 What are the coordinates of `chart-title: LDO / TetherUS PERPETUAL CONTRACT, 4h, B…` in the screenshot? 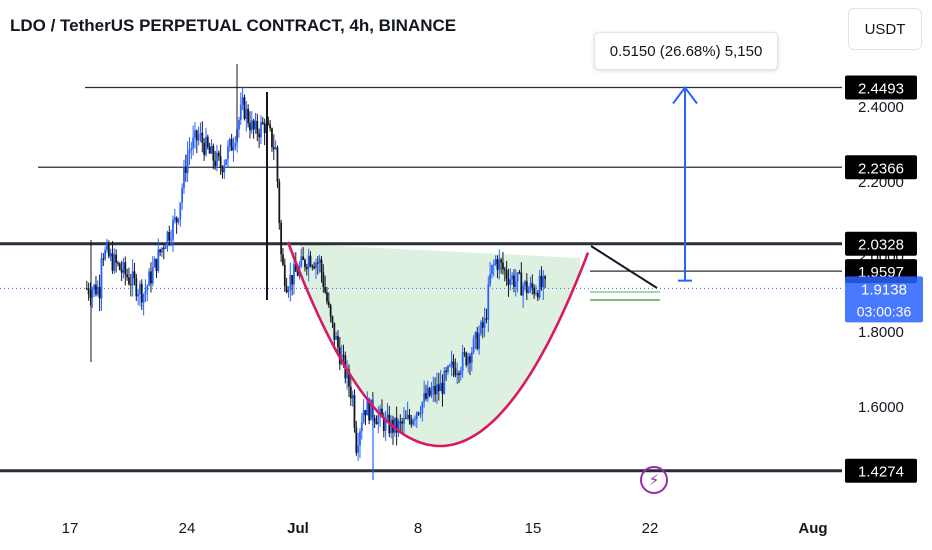 It's located at (233, 25).